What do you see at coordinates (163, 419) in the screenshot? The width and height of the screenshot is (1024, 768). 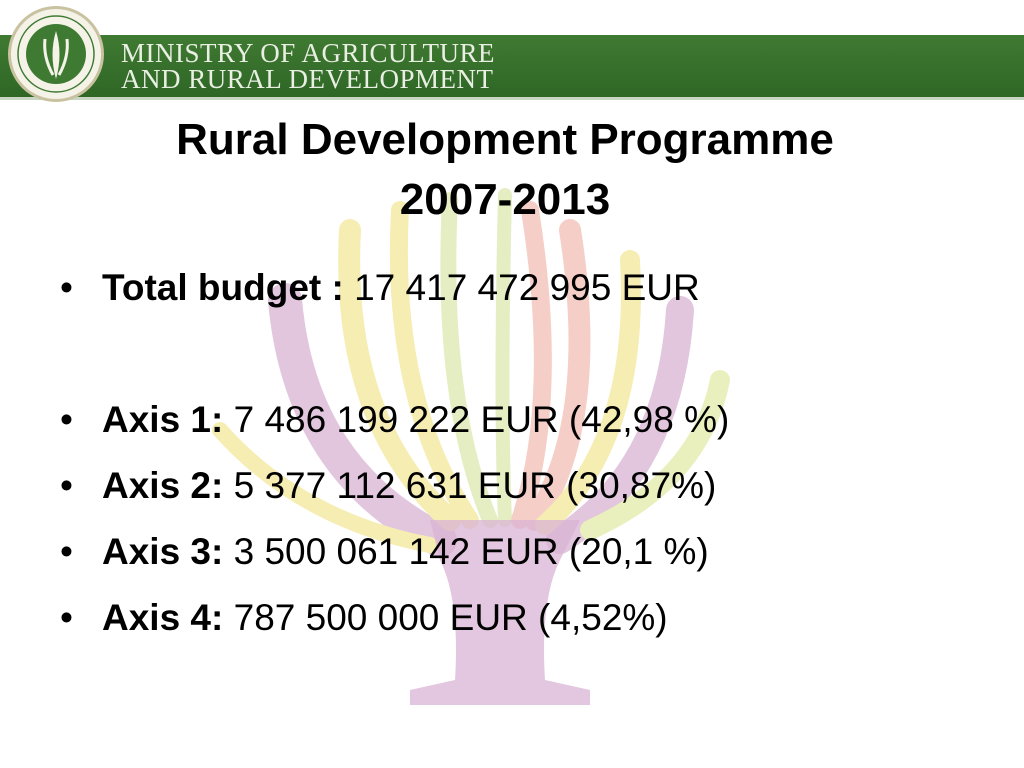 I see `bullet-label: Axis 1:` at bounding box center [163, 419].